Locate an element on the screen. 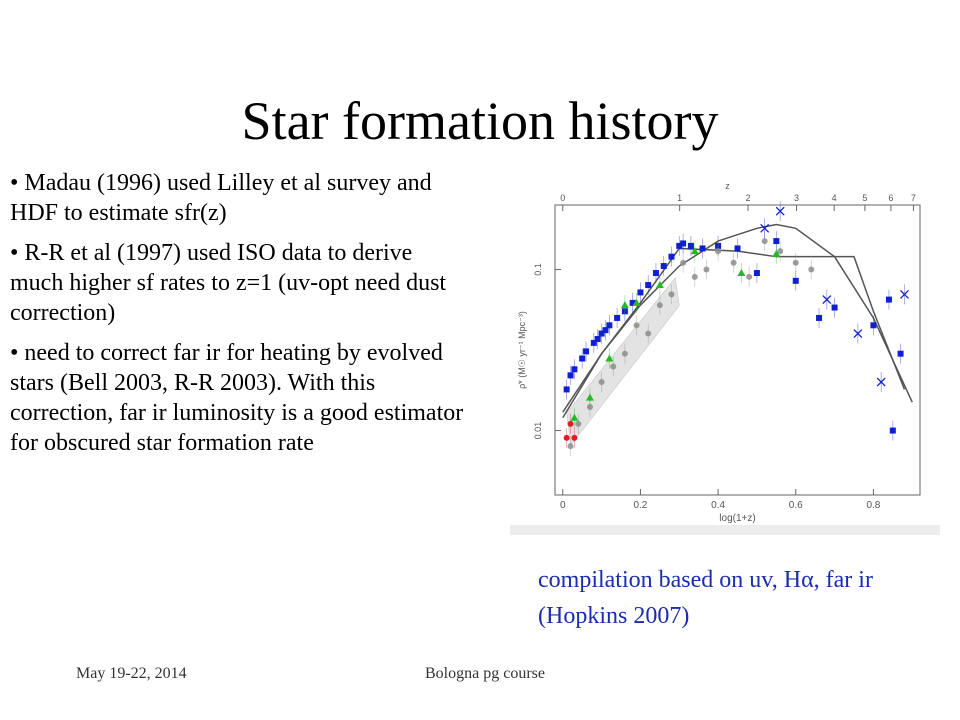 The width and height of the screenshot is (960, 720). fit-curve is located at coordinates (737, 318).